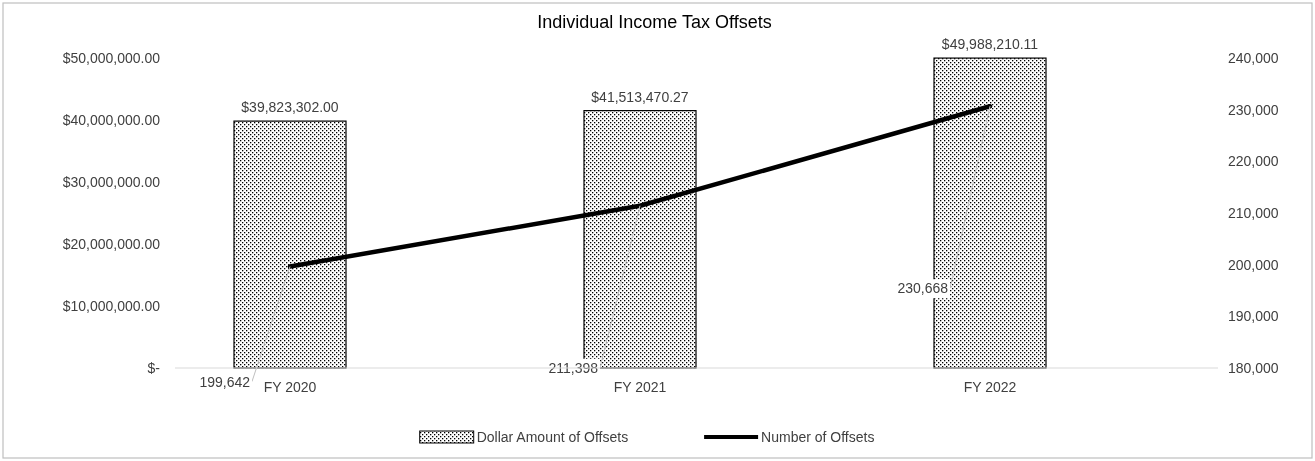 Image resolution: width=1315 pixels, height=461 pixels. Describe the element at coordinates (111, 244) in the screenshot. I see `y-tick-label: $20,000,000.00` at that location.